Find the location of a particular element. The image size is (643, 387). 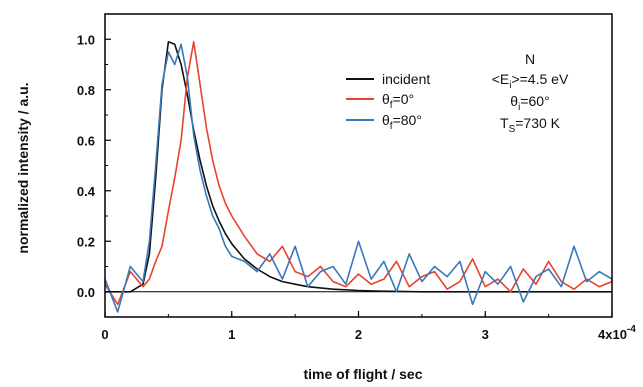

annotation-text-part: θ is located at coordinates (514, 101).